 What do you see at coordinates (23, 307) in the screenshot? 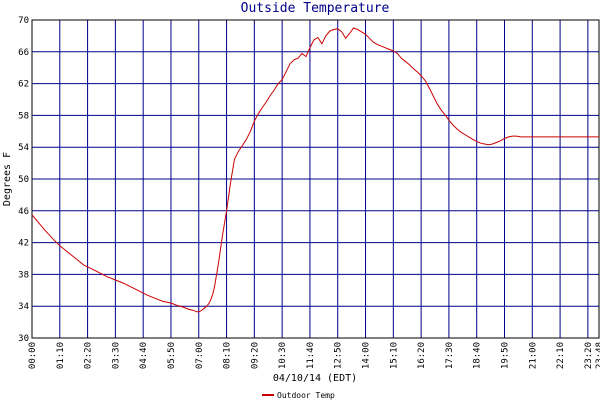
I see `y-tick-label: 34` at bounding box center [23, 307].